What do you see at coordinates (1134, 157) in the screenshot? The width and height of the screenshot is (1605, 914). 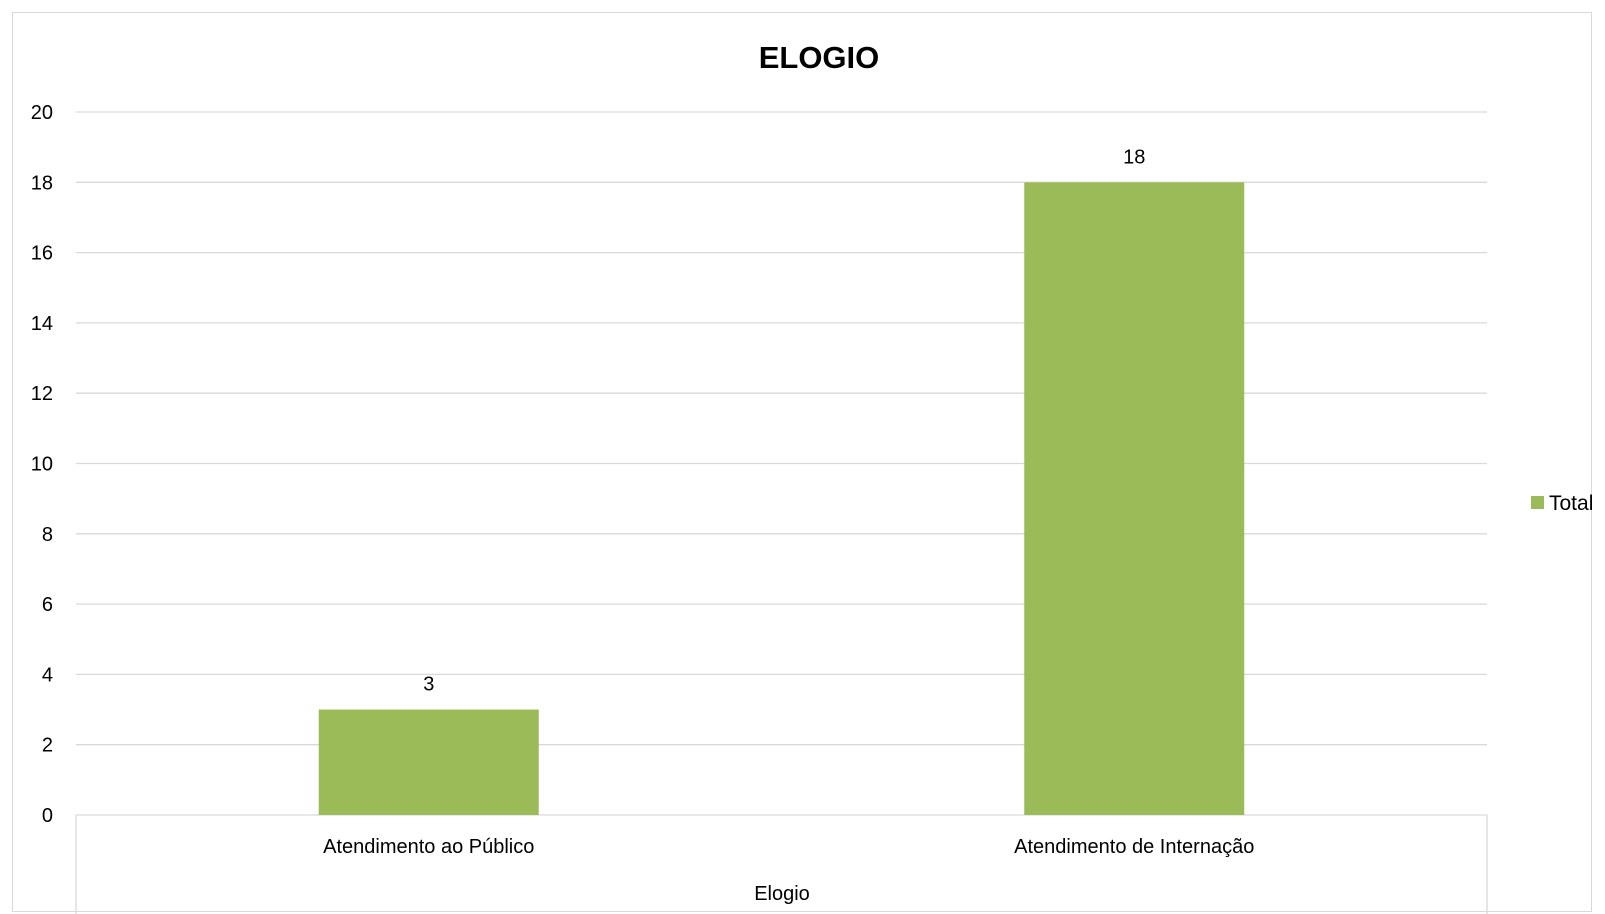 I see `data-label: 18` at bounding box center [1134, 157].